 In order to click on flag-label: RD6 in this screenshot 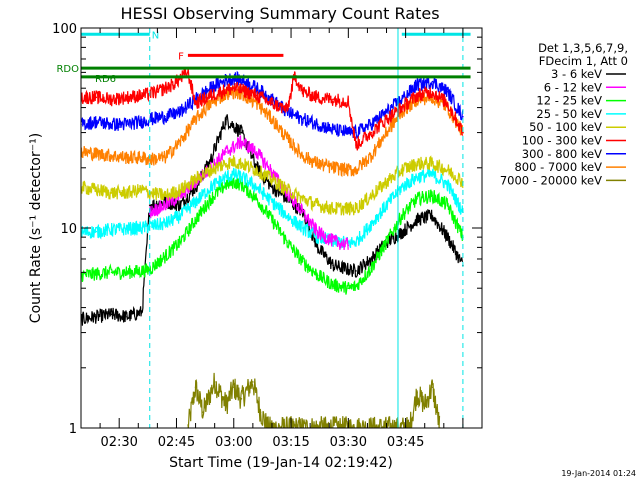, I will do `click(105, 79)`.